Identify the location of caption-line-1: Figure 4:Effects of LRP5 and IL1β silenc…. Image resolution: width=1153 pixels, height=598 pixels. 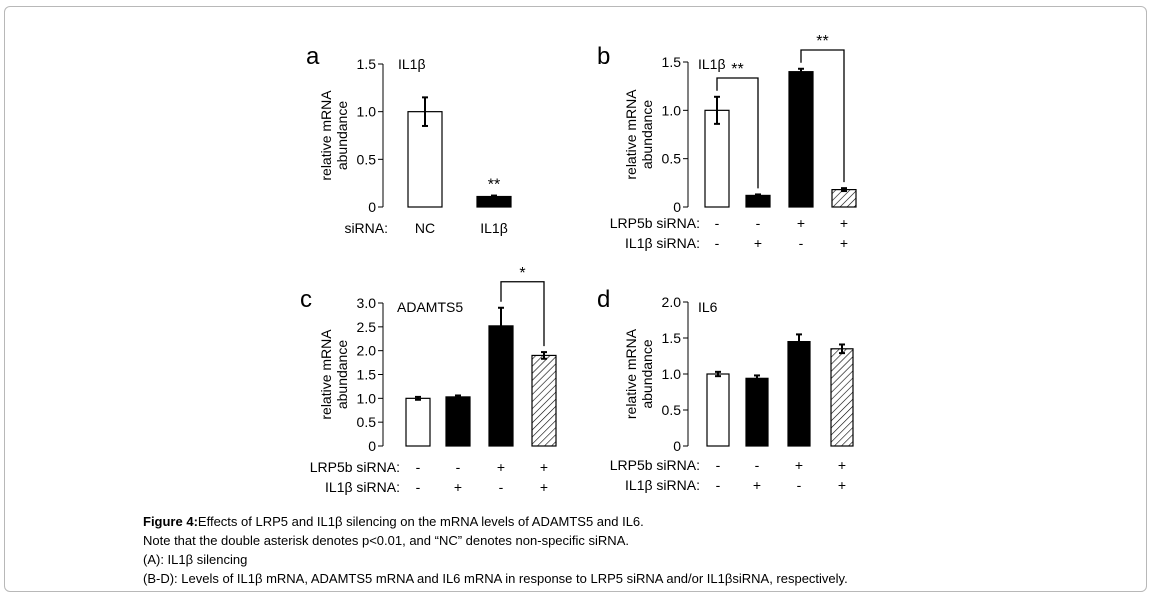
(495, 521).